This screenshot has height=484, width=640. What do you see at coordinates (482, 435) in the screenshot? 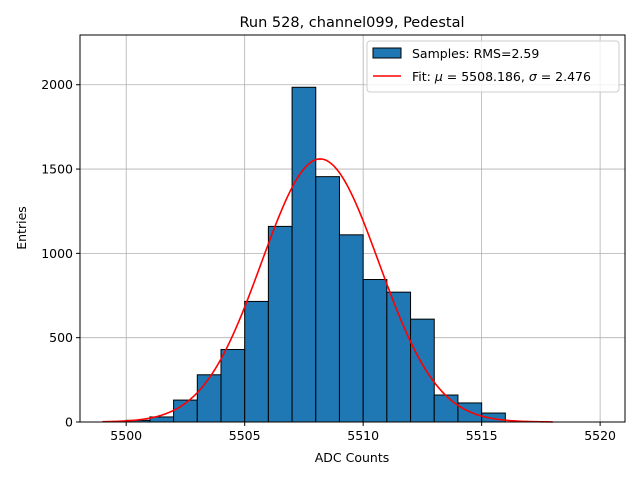
I see `x-tick-label: 5515` at bounding box center [482, 435].